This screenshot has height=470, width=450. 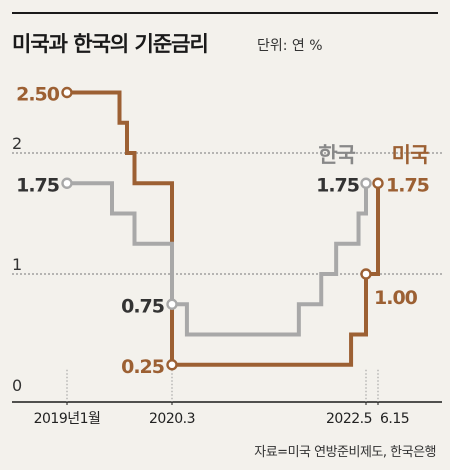 What do you see at coordinates (38, 95) in the screenshot?
I see `value-label-us-0: 2.50` at bounding box center [38, 95].